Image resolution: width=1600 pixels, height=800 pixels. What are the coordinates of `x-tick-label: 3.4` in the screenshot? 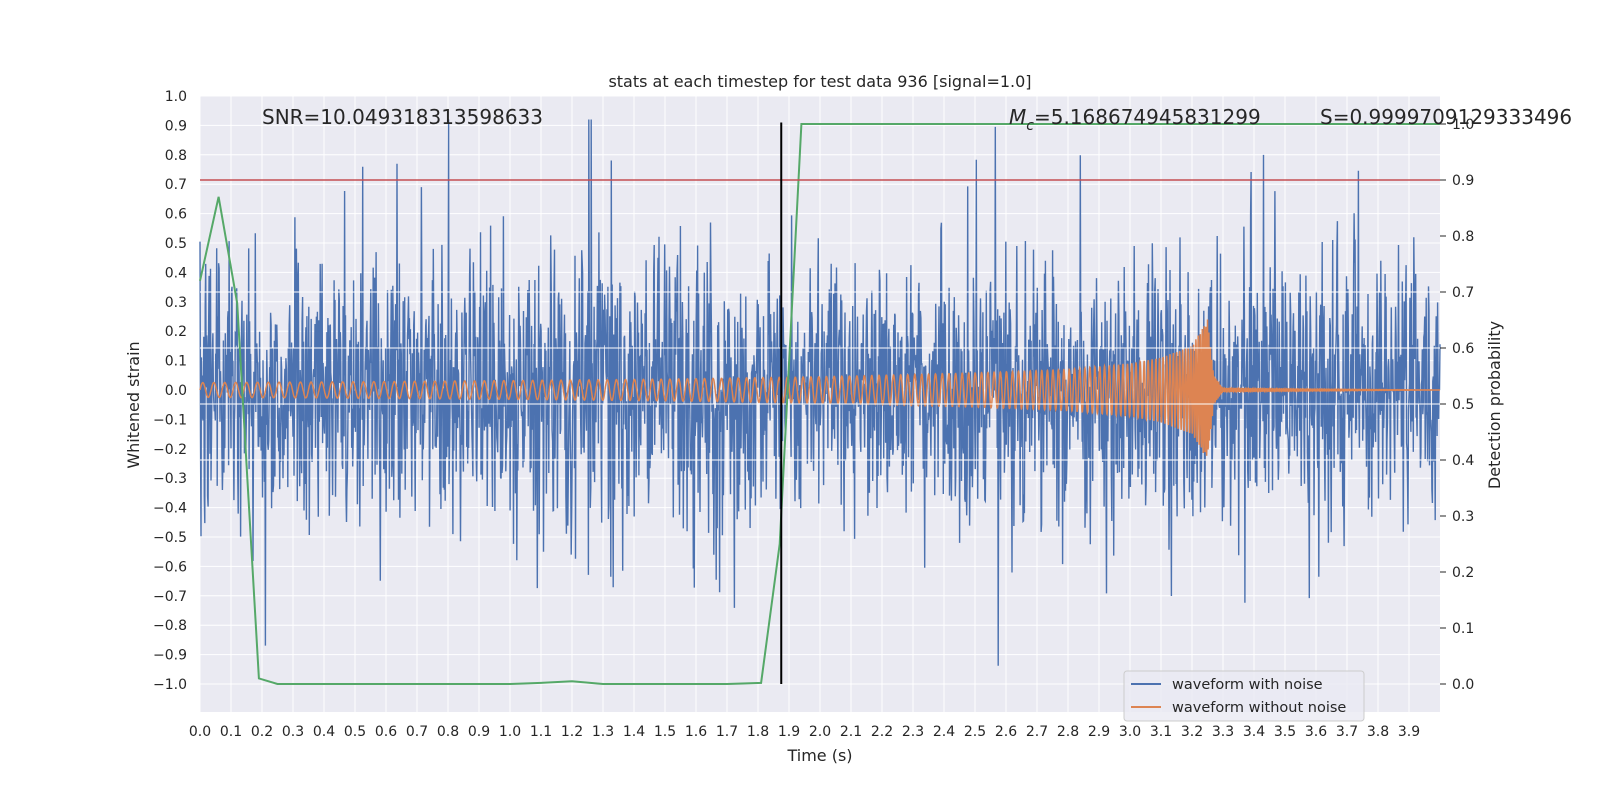 It's located at (1254, 732).